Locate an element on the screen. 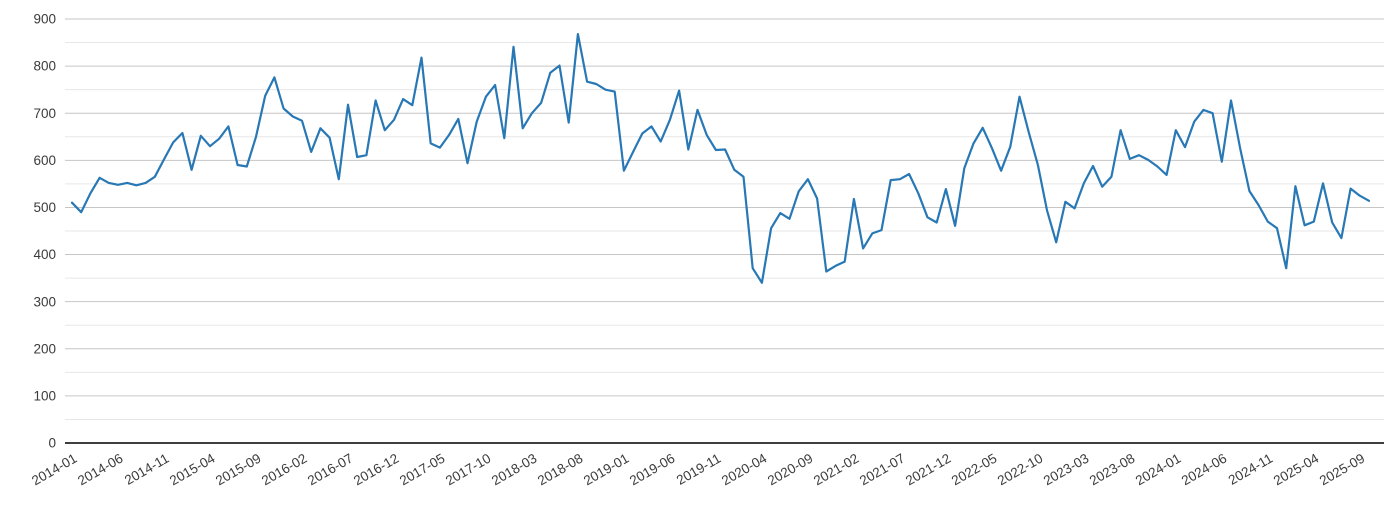 Image resolution: width=1390 pixels, height=510 pixels. x-tick-label: 2018-08 is located at coordinates (560, 470).